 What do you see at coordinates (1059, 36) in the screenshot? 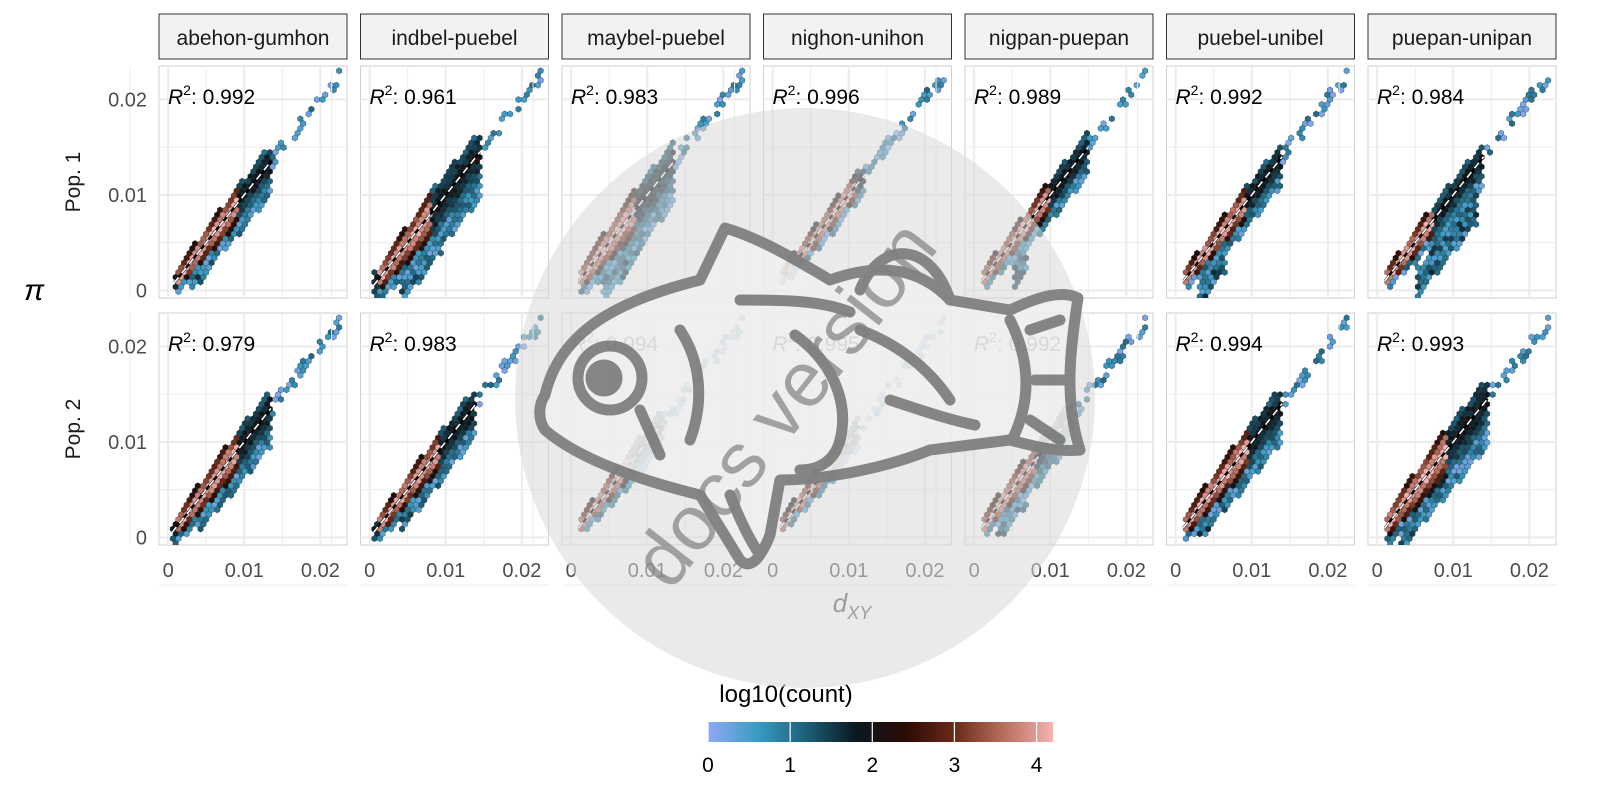
I see `facet-strip: nigpan-puepan` at bounding box center [1059, 36].